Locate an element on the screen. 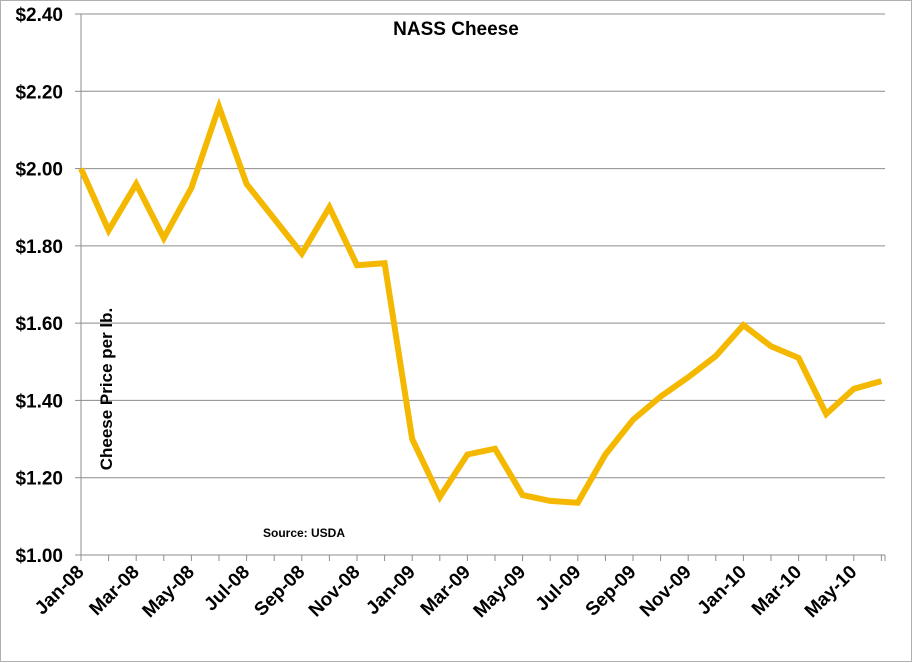 The height and width of the screenshot is (663, 912). x-tick-label: Mar-09 is located at coordinates (446, 591).